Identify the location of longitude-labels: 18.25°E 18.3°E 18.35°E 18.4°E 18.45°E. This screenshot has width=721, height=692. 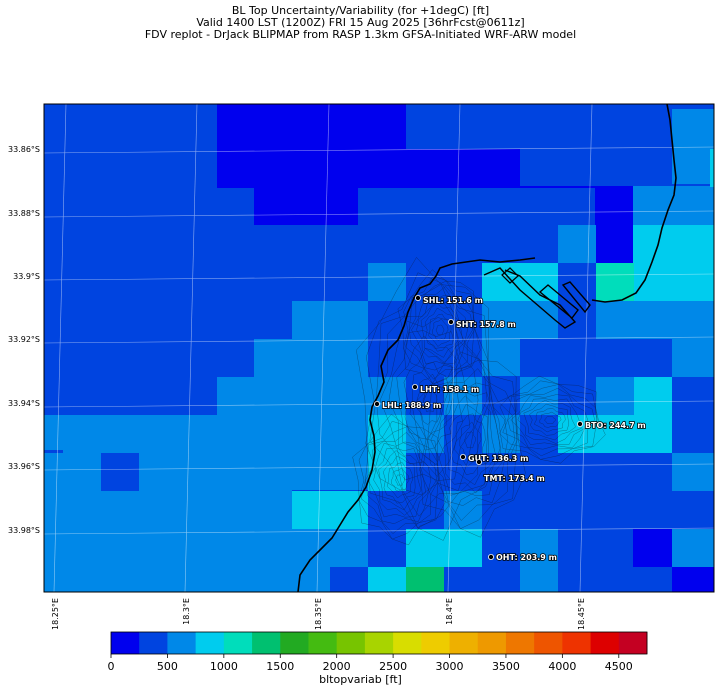
(318, 614).